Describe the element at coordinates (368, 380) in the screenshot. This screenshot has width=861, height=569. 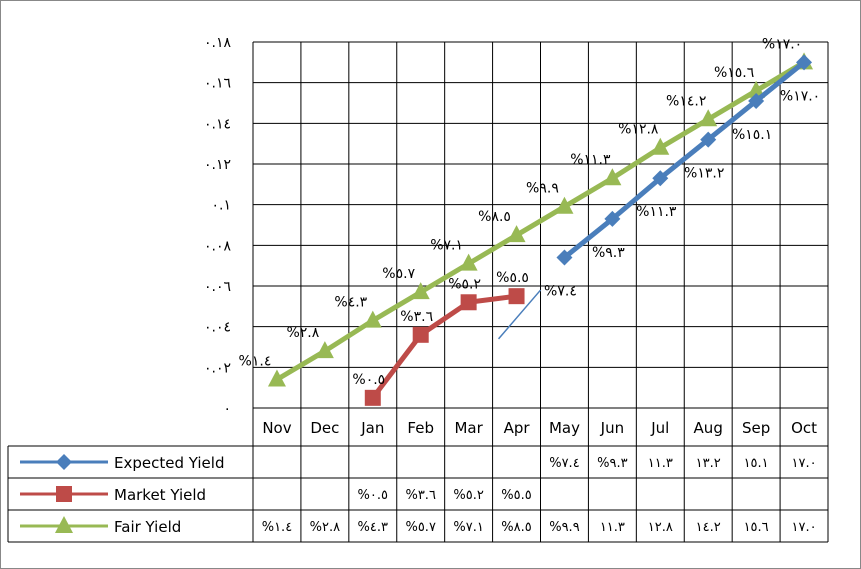
I see `data-label: %٠.٥` at that location.